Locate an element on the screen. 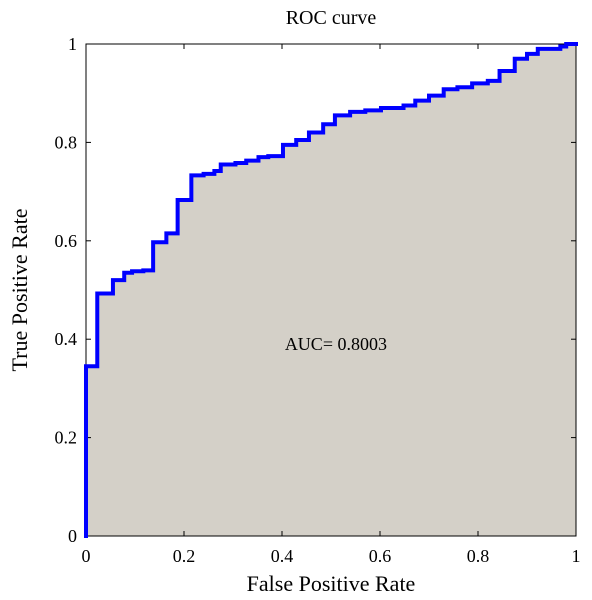  x-axis-label: False Positive Rate is located at coordinates (331, 583).